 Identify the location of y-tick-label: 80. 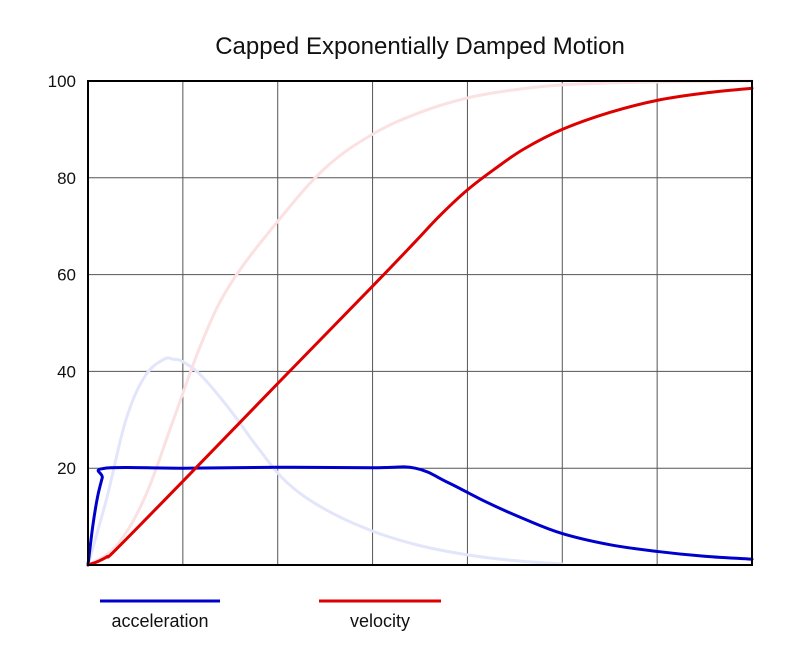
(66, 178).